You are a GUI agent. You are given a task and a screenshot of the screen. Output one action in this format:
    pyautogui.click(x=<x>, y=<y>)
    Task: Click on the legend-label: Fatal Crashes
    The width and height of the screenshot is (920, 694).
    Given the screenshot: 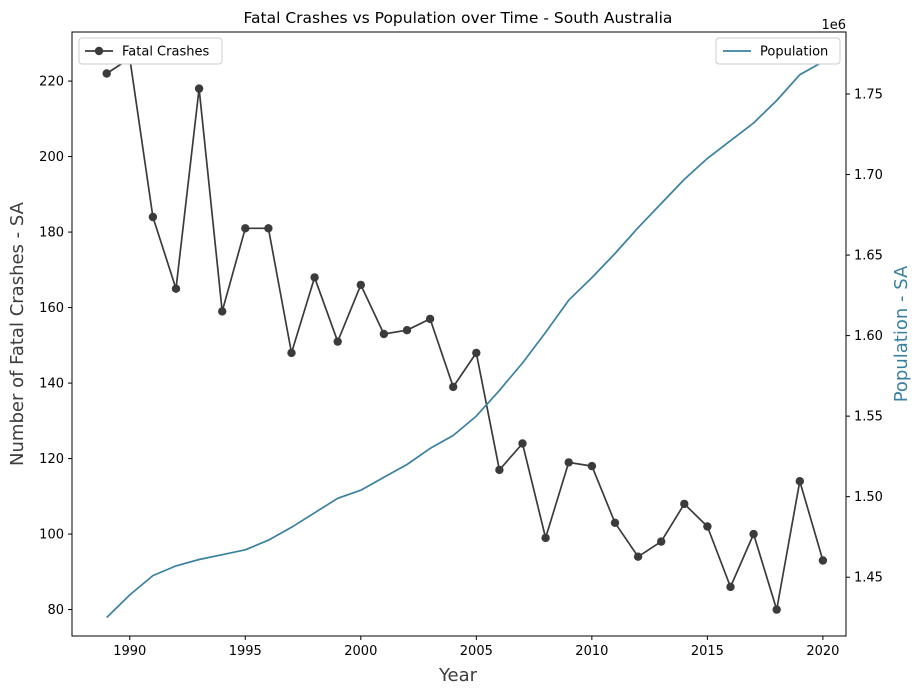 What is the action you would take?
    pyautogui.click(x=165, y=52)
    